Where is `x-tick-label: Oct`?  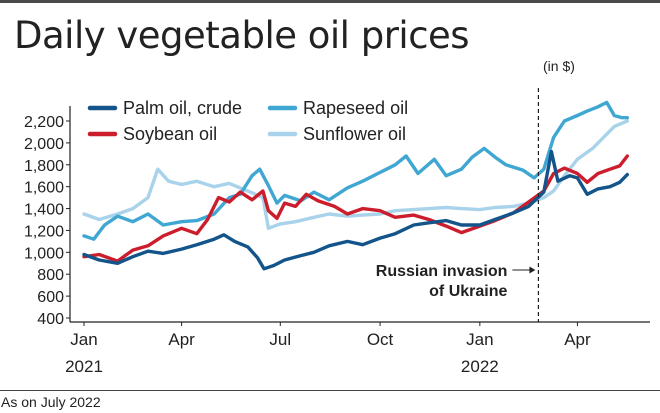
x-tick-label: Oct is located at coordinates (380, 339).